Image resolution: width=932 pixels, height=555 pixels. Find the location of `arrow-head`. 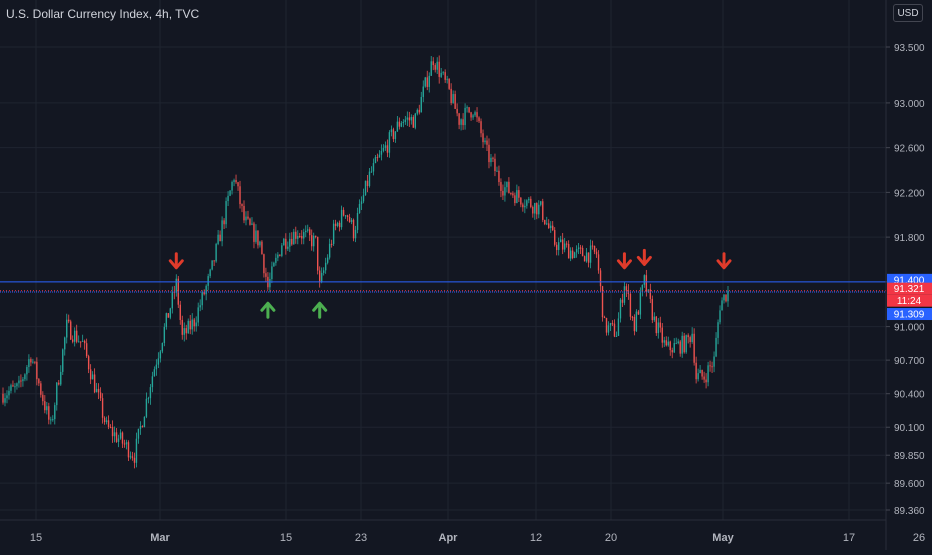

arrow-head is located at coordinates (644, 260).